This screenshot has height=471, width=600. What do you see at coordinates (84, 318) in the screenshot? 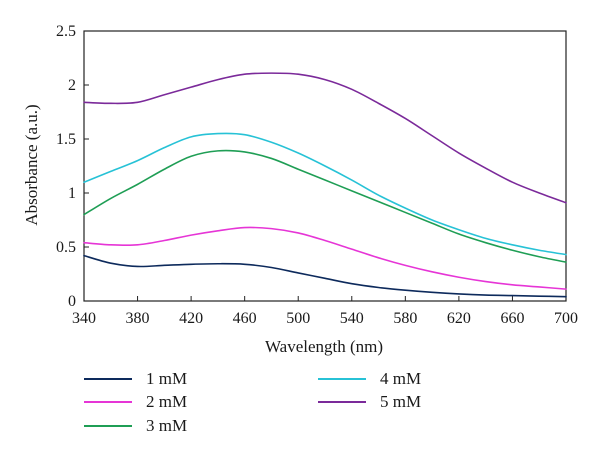
I see `x-tick-label: 340` at bounding box center [84, 318].